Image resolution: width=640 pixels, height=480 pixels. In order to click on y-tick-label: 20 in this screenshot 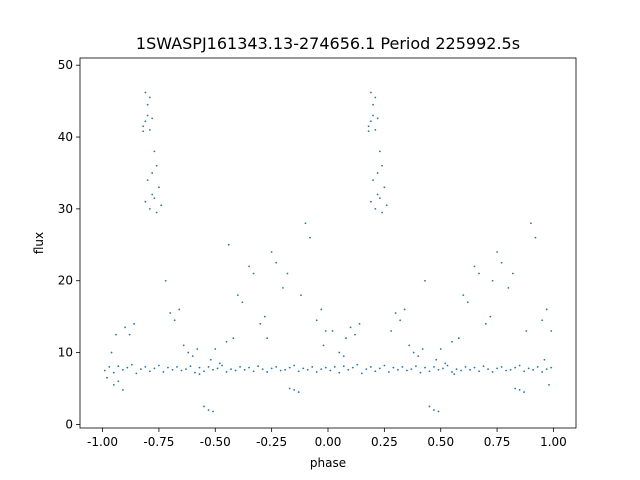, I will do `click(65, 281)`.